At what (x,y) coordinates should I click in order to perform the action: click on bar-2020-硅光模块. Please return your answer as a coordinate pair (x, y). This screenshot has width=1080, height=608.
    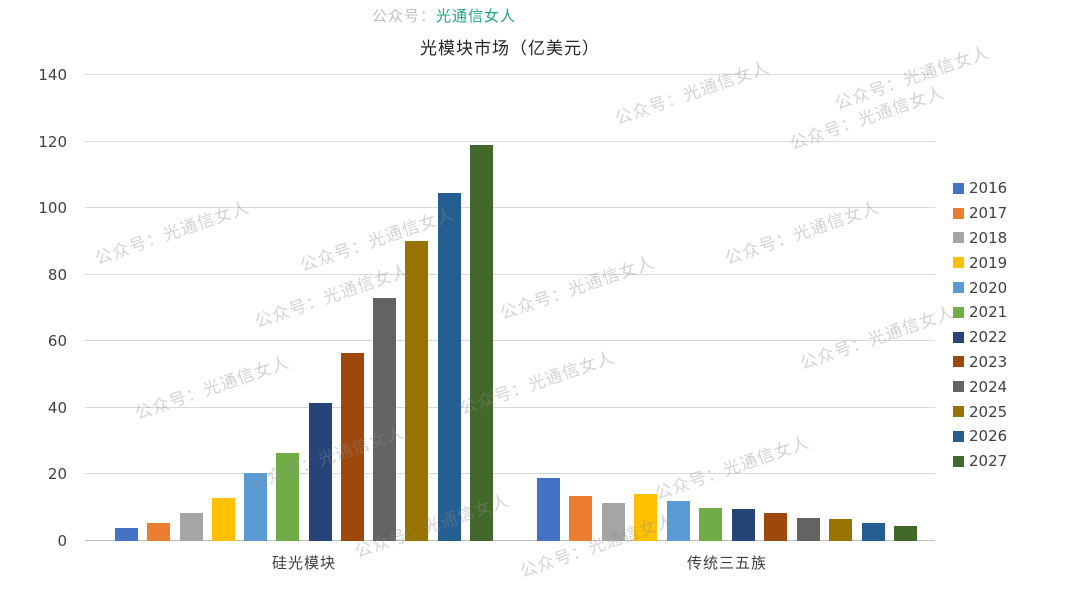
    Looking at the image, I should click on (256, 506).